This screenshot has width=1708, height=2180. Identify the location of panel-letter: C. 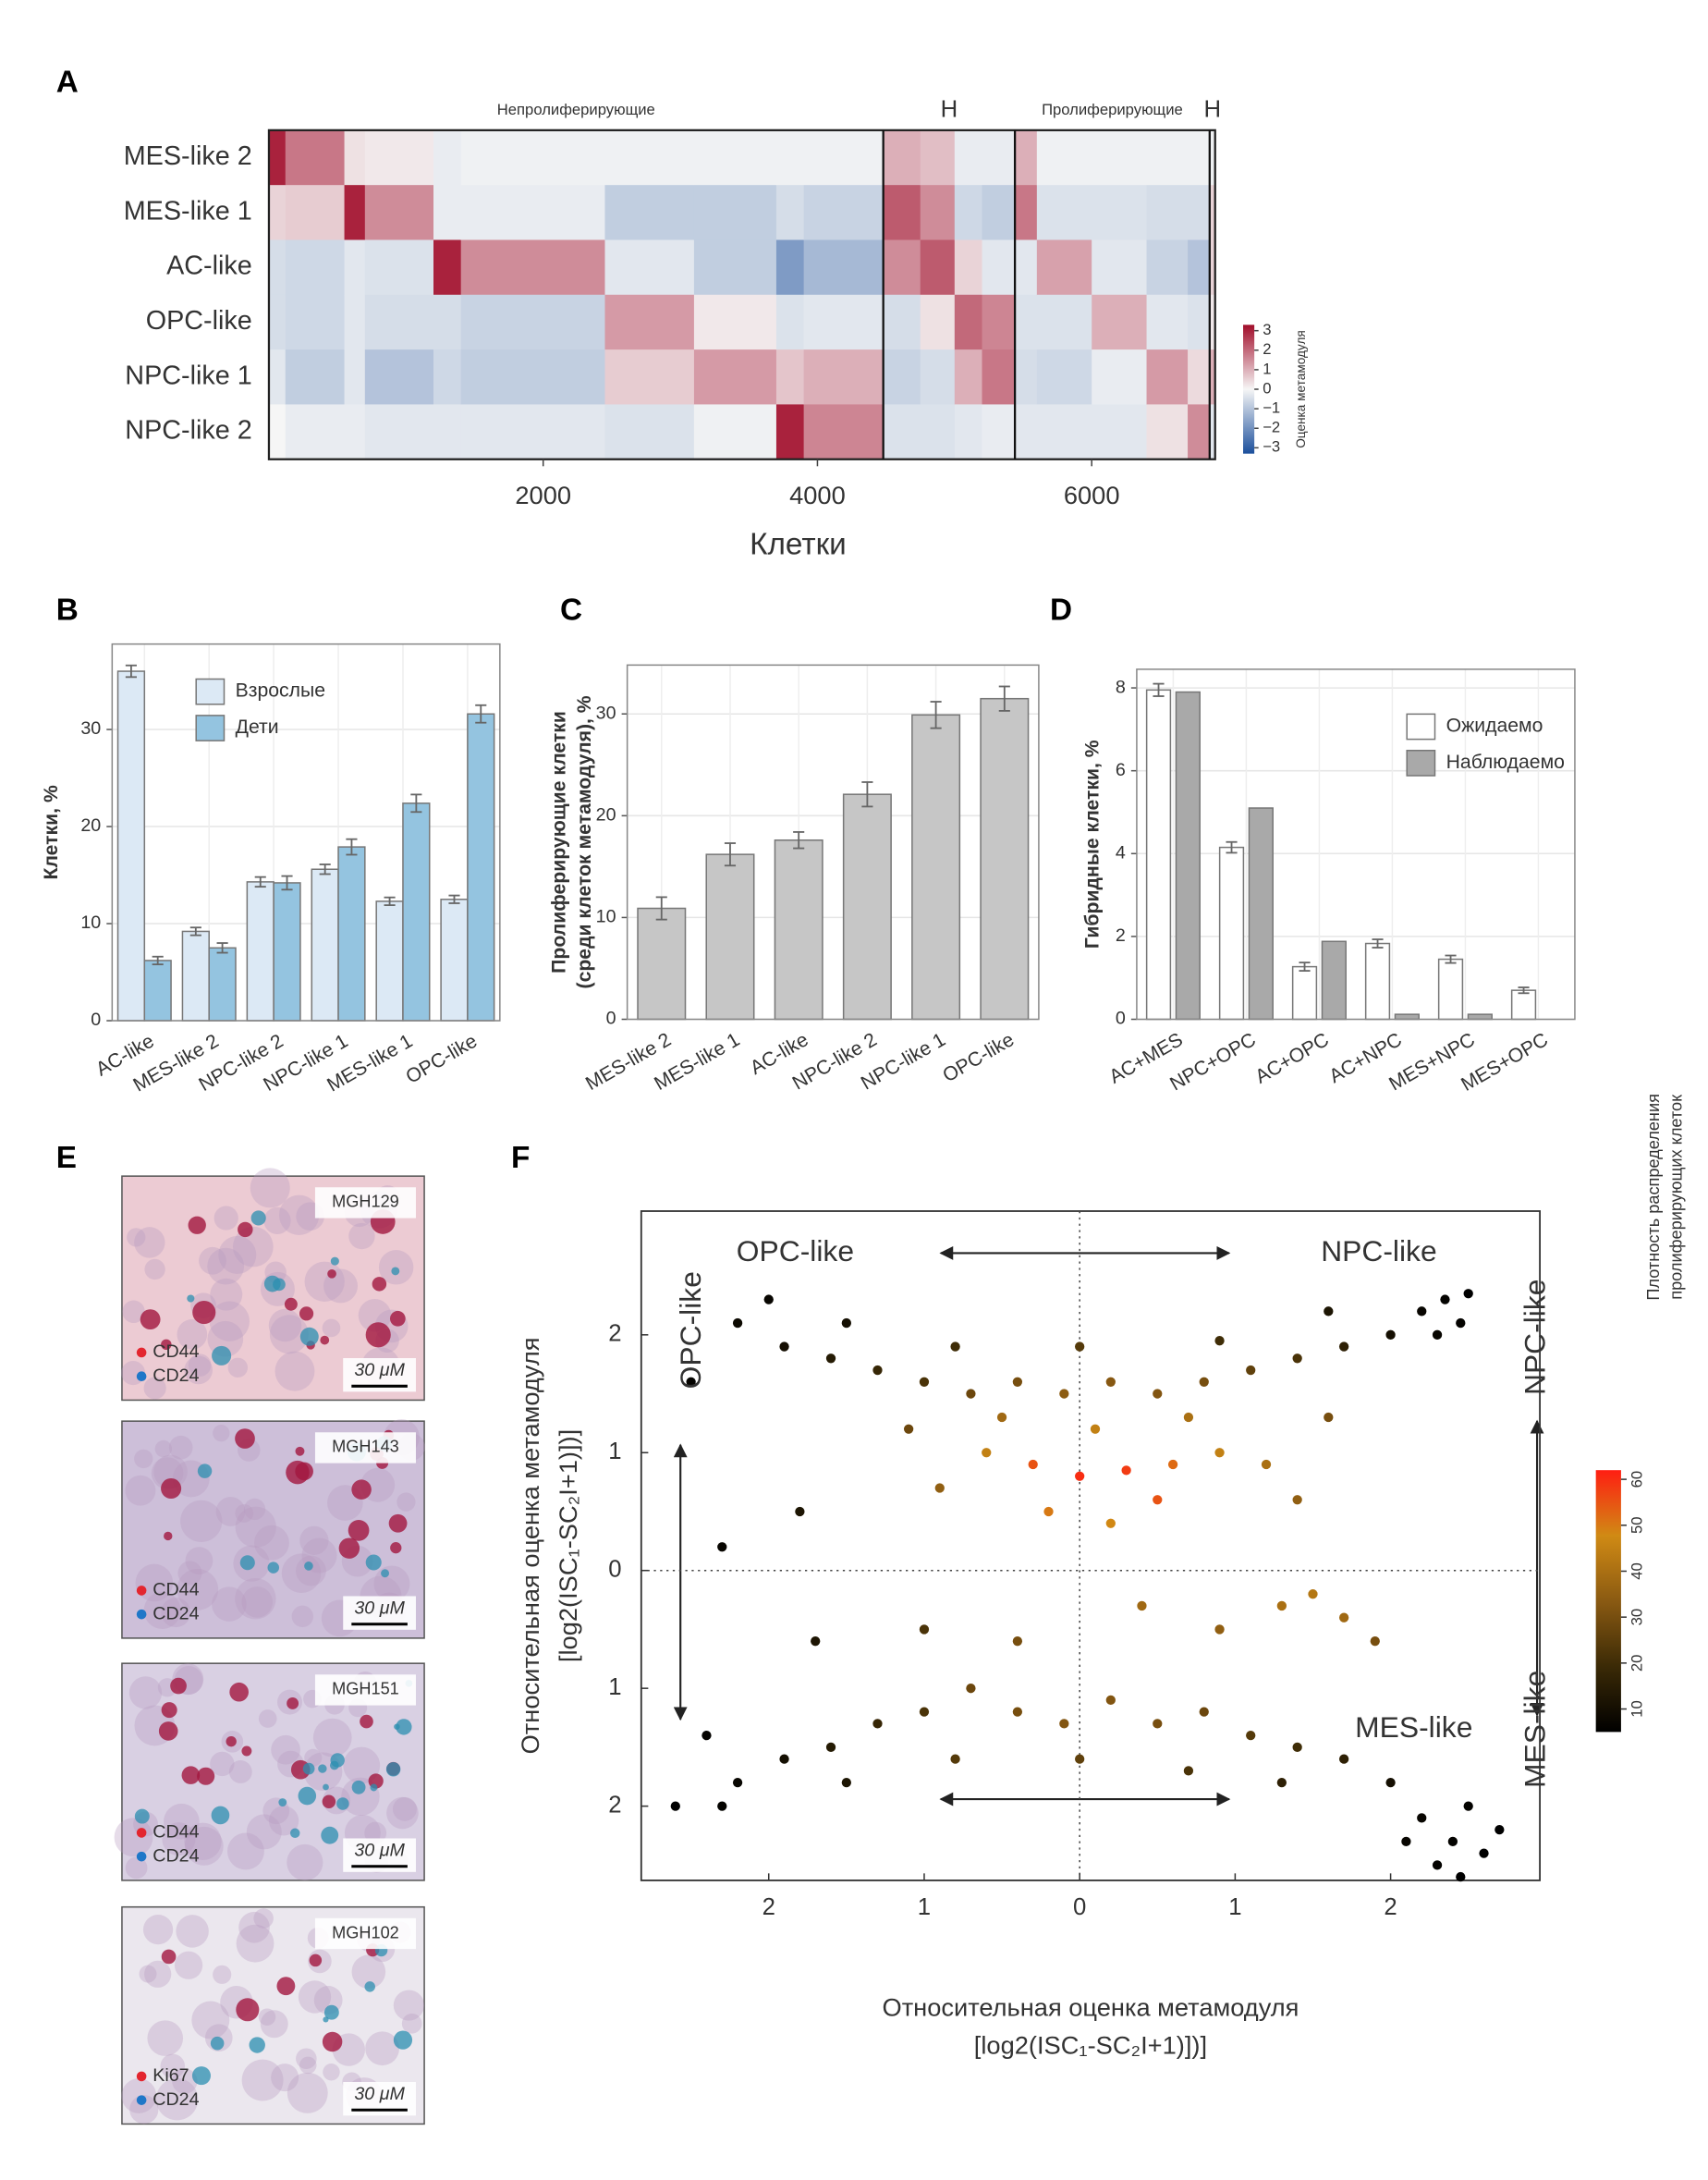
(571, 611).